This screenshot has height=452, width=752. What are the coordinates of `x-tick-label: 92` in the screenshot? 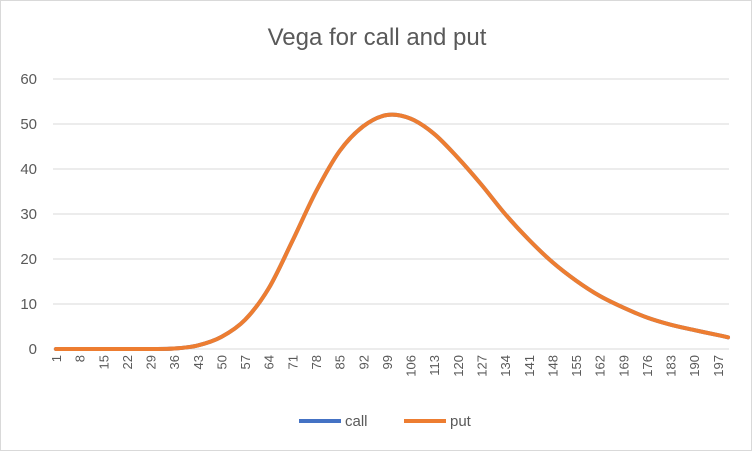 It's located at (363, 362).